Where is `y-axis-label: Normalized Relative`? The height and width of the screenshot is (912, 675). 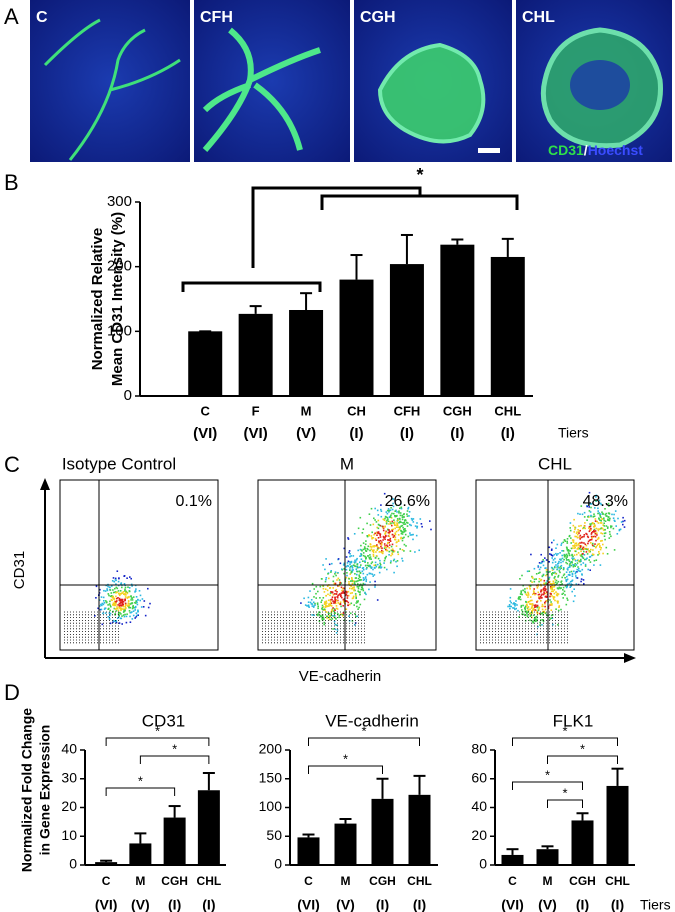
y-axis-label: Normalized Relative is located at coordinates (97, 299).